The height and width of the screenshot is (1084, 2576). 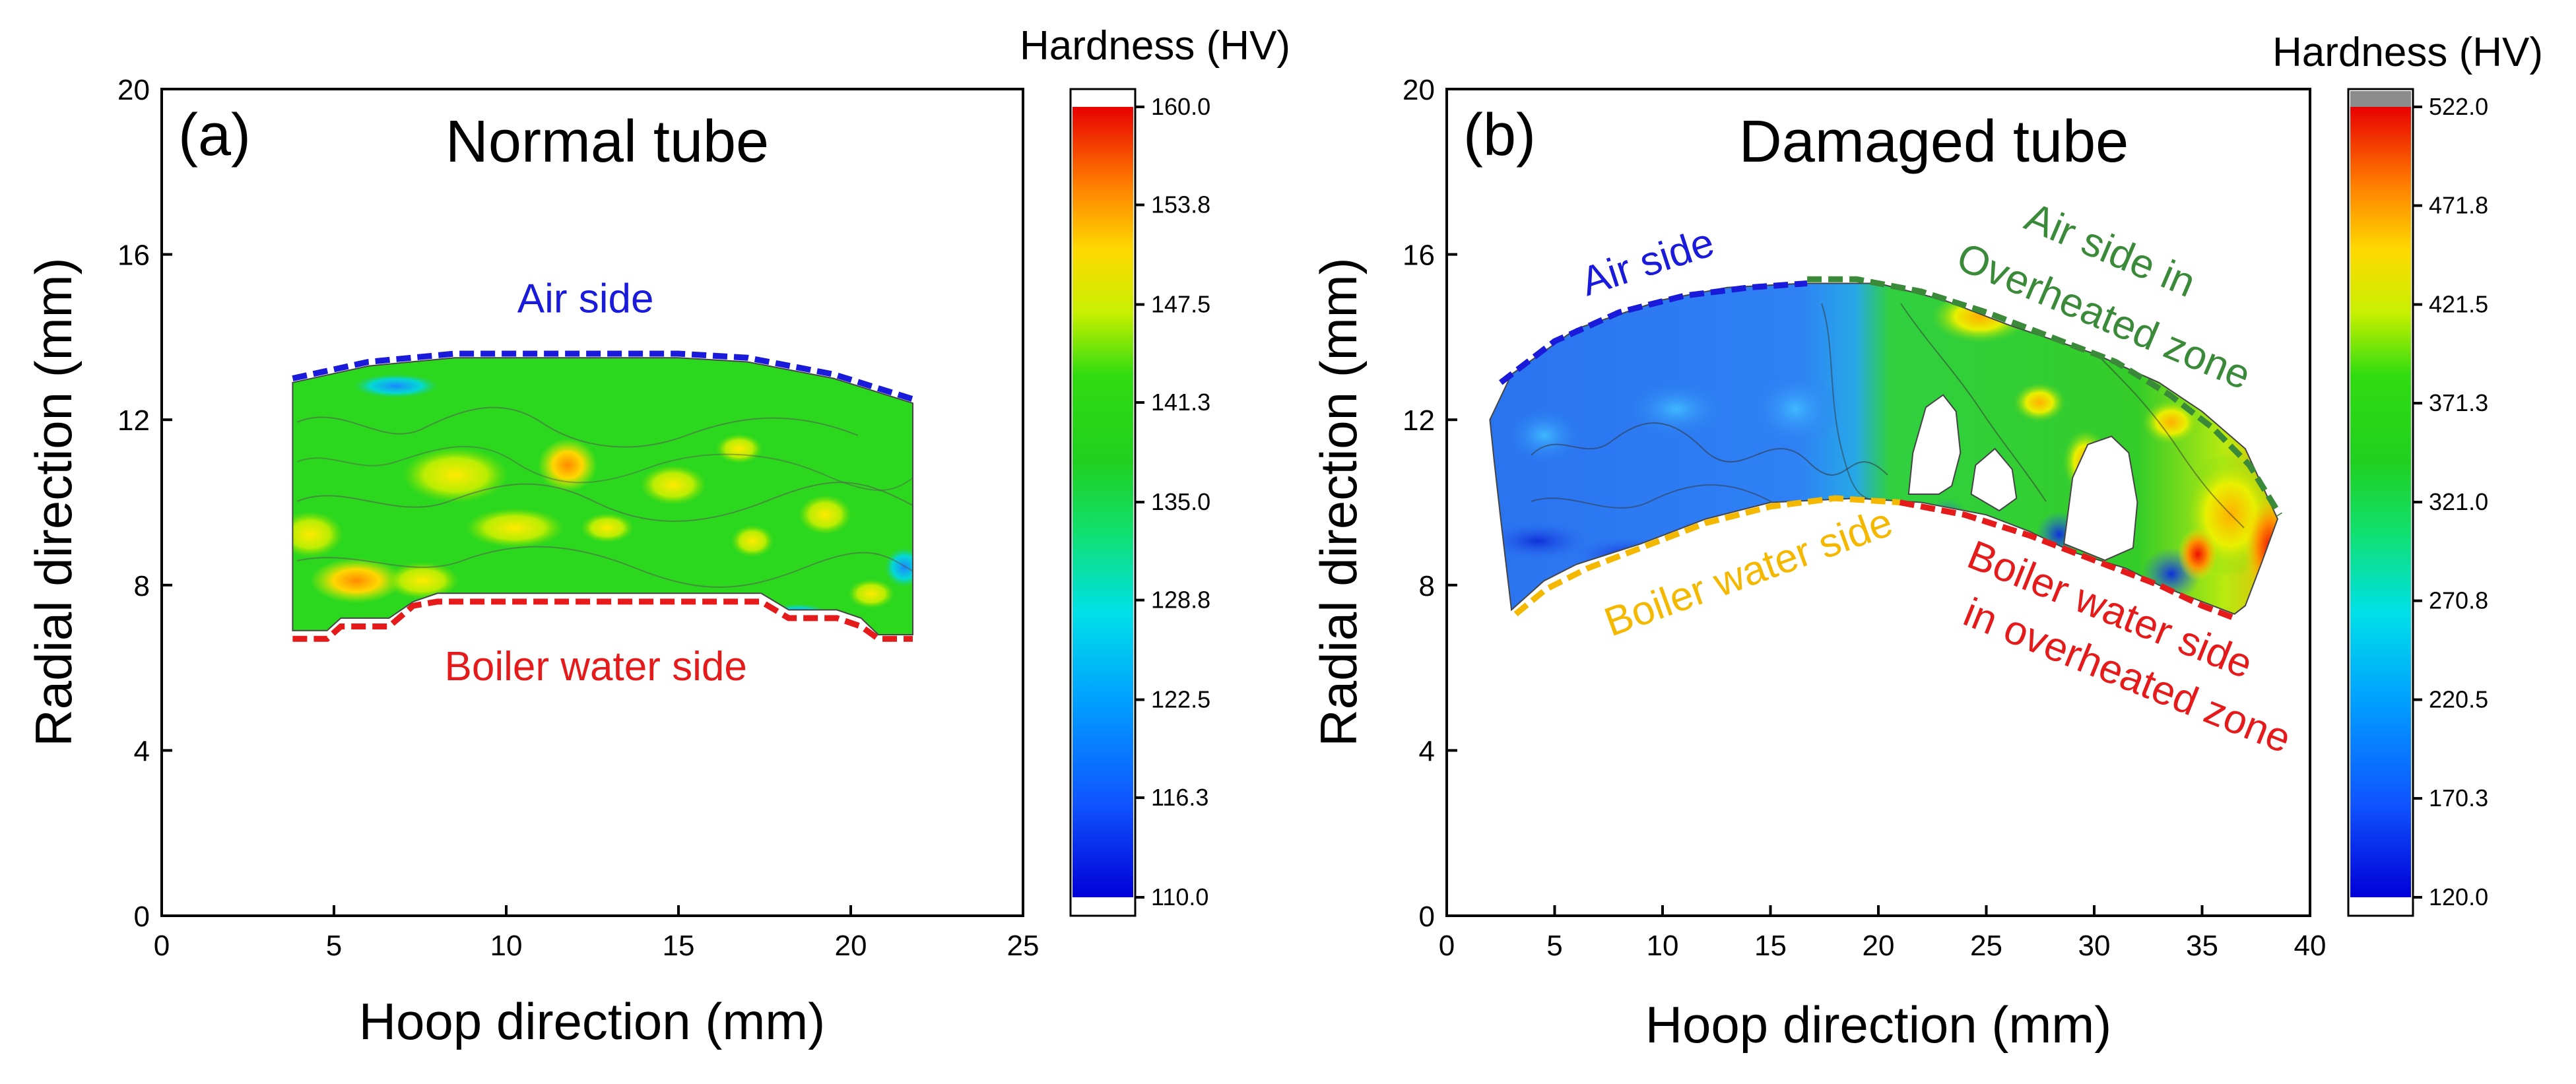 I want to click on boiler-water-side-curve, so click(x=602, y=620).